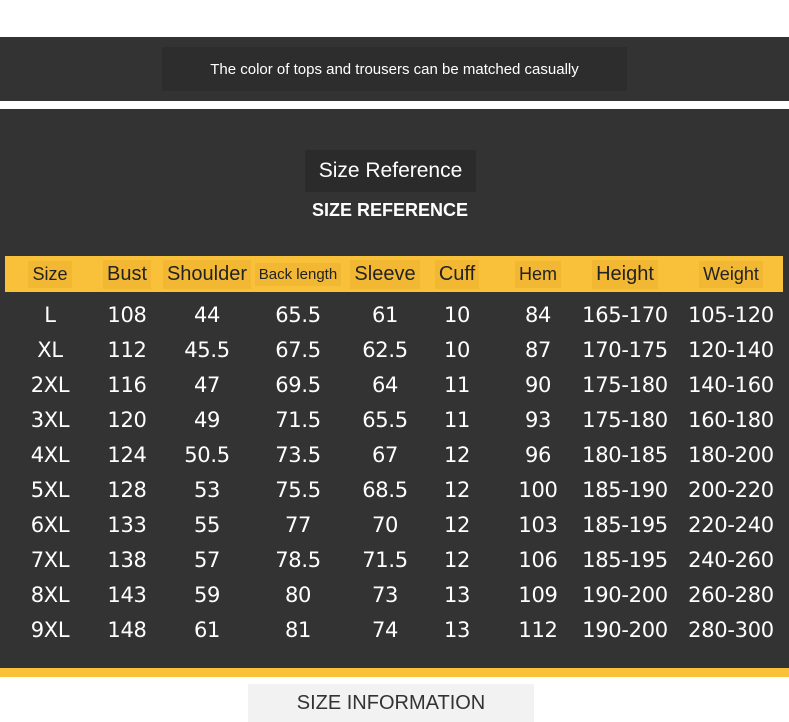 The width and height of the screenshot is (789, 722). I want to click on table-cell: 73.5, so click(298, 455).